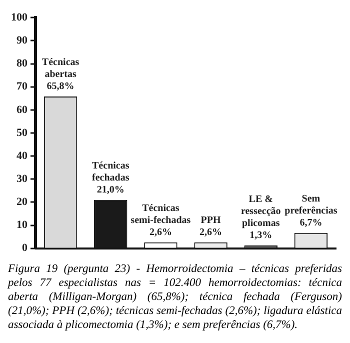  Describe the element at coordinates (22, 132) in the screenshot. I see `y-tick-label: 50` at that location.